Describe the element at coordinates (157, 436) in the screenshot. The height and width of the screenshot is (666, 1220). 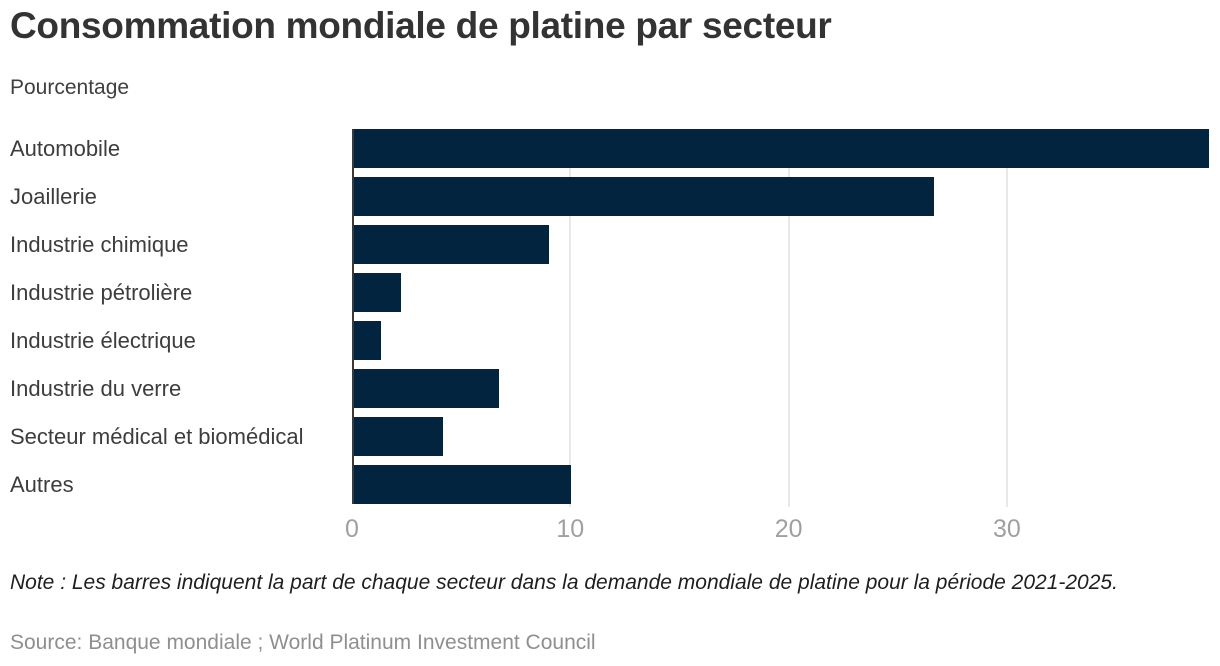
I see `category-label: Secteur médical et biomédical` at that location.